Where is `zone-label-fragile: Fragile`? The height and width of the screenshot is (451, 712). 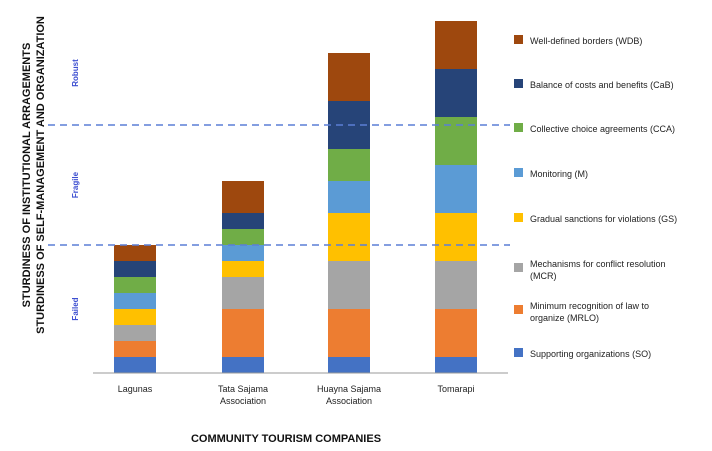
zone-label-fragile: Fragile is located at coordinates (75, 184).